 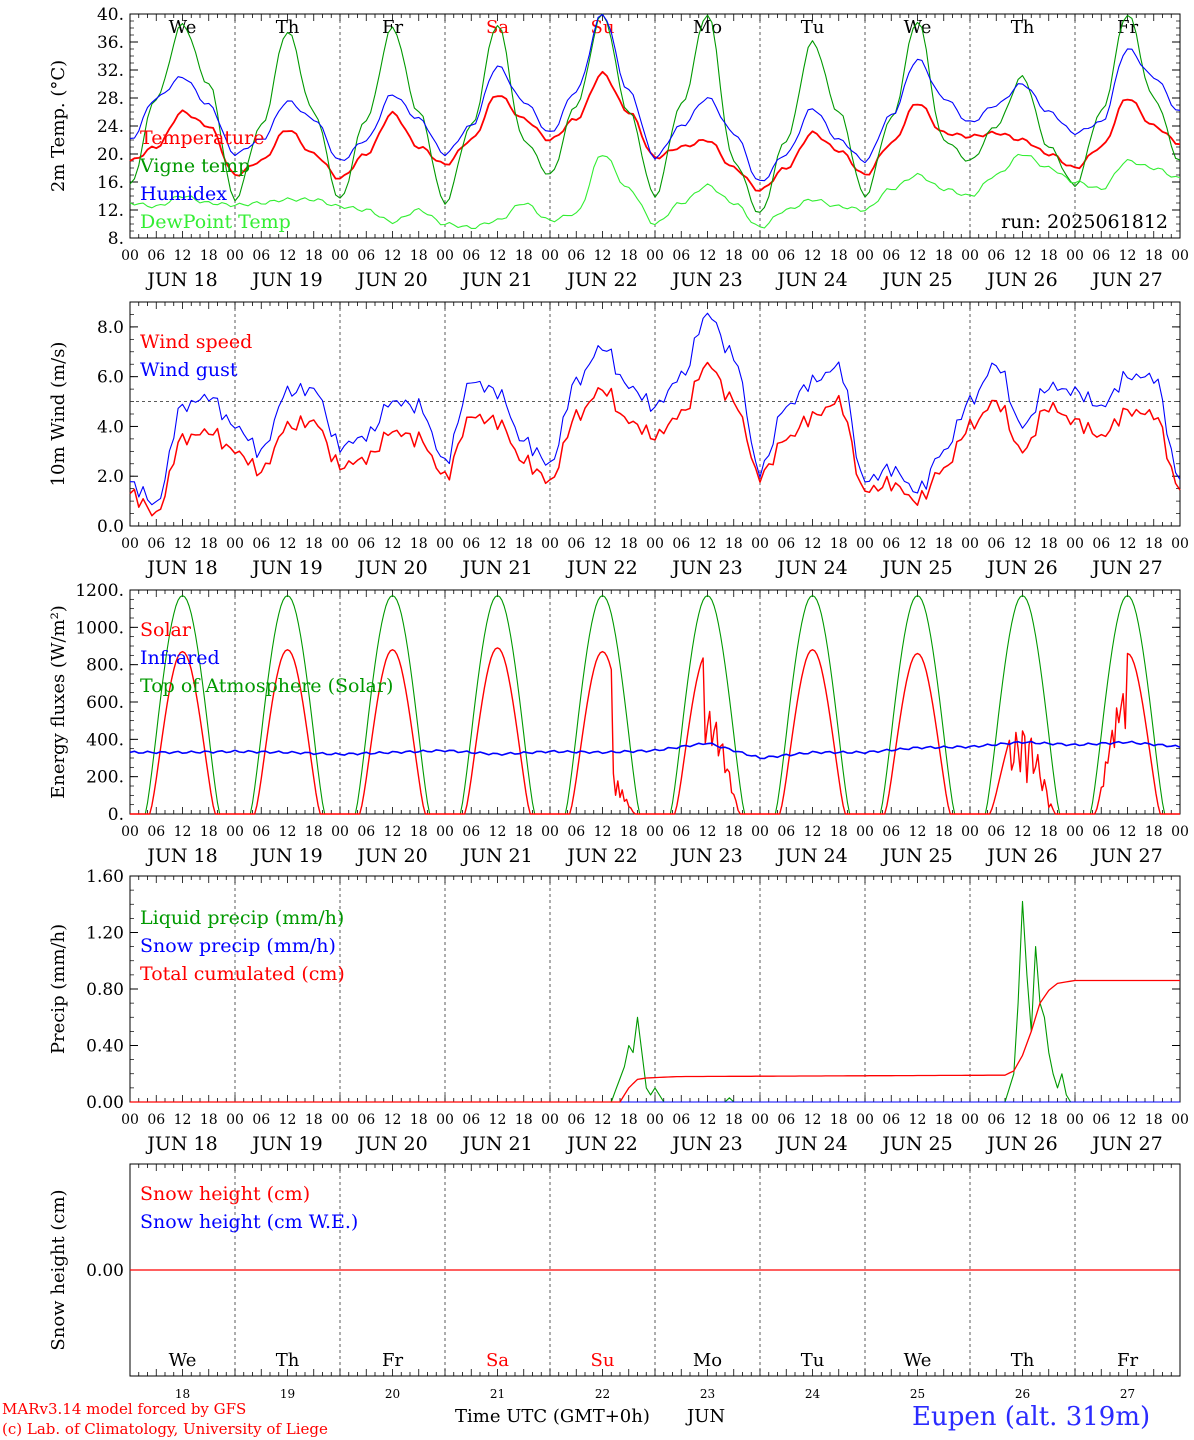 What do you see at coordinates (286, 280) in the screenshot?
I see `day-date-label: JUN 19` at bounding box center [286, 280].